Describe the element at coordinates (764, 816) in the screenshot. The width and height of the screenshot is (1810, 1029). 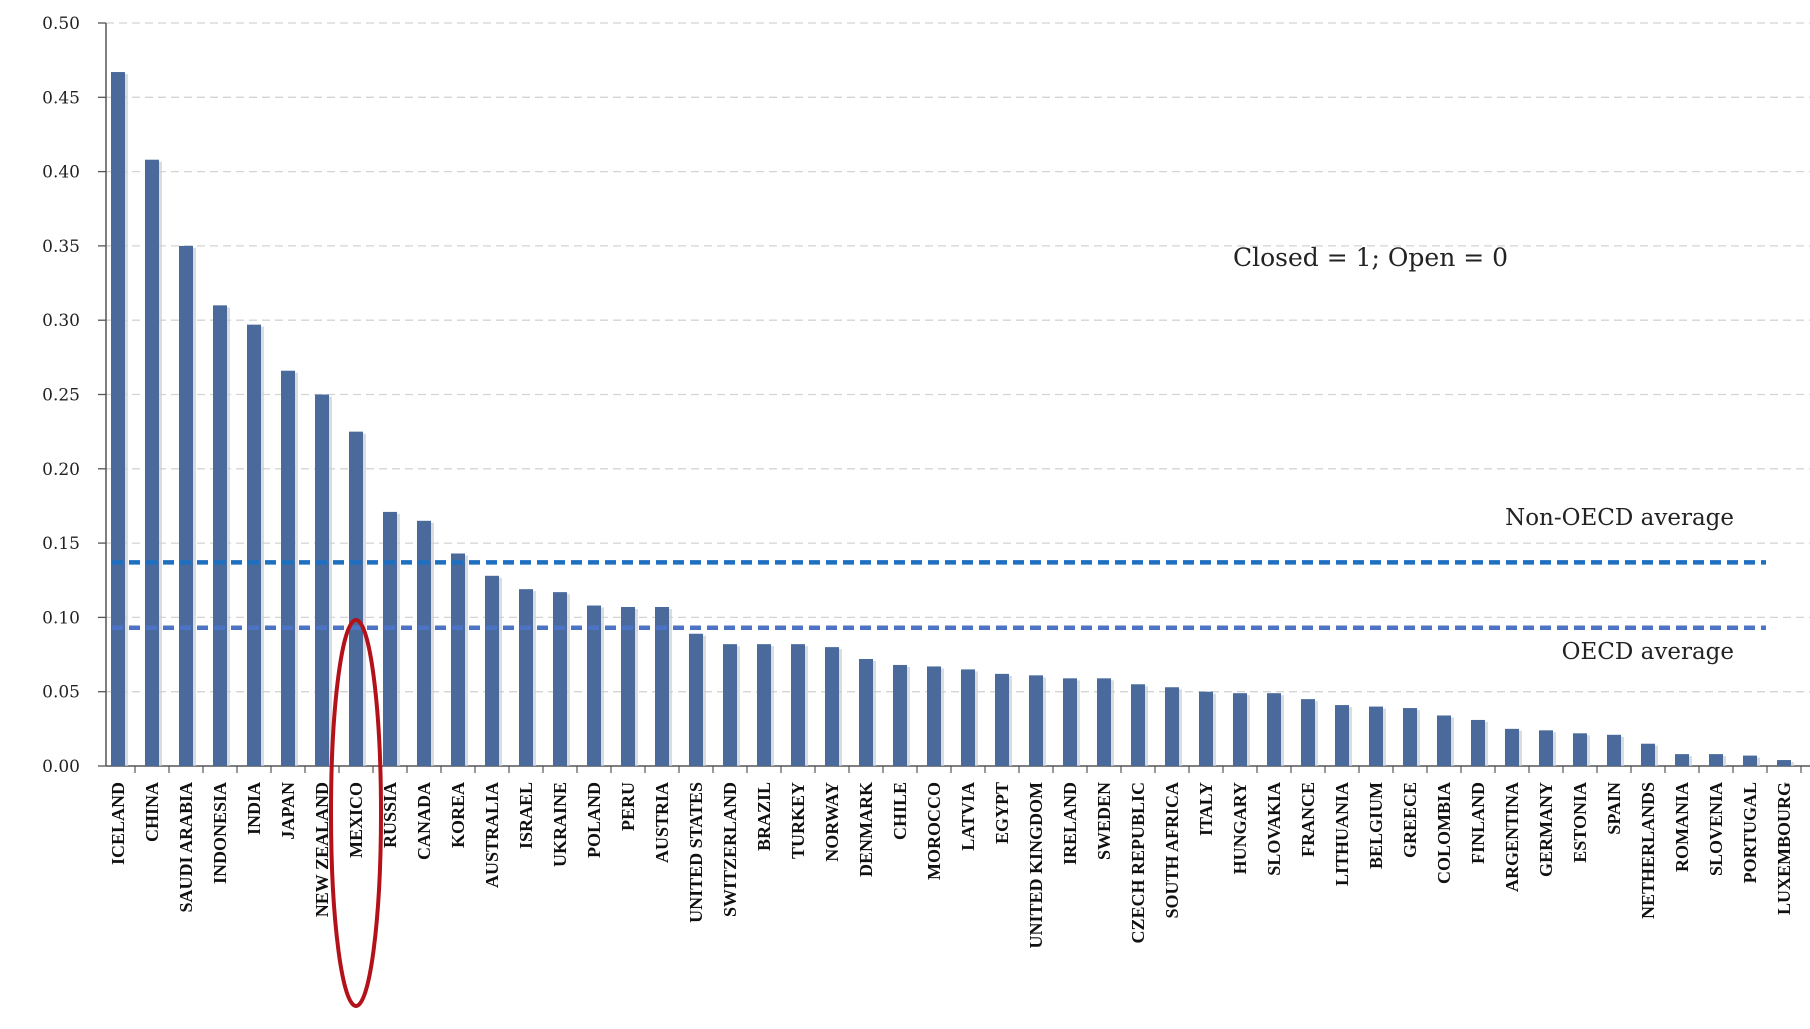
I see `category-label: BRAZIL` at that location.